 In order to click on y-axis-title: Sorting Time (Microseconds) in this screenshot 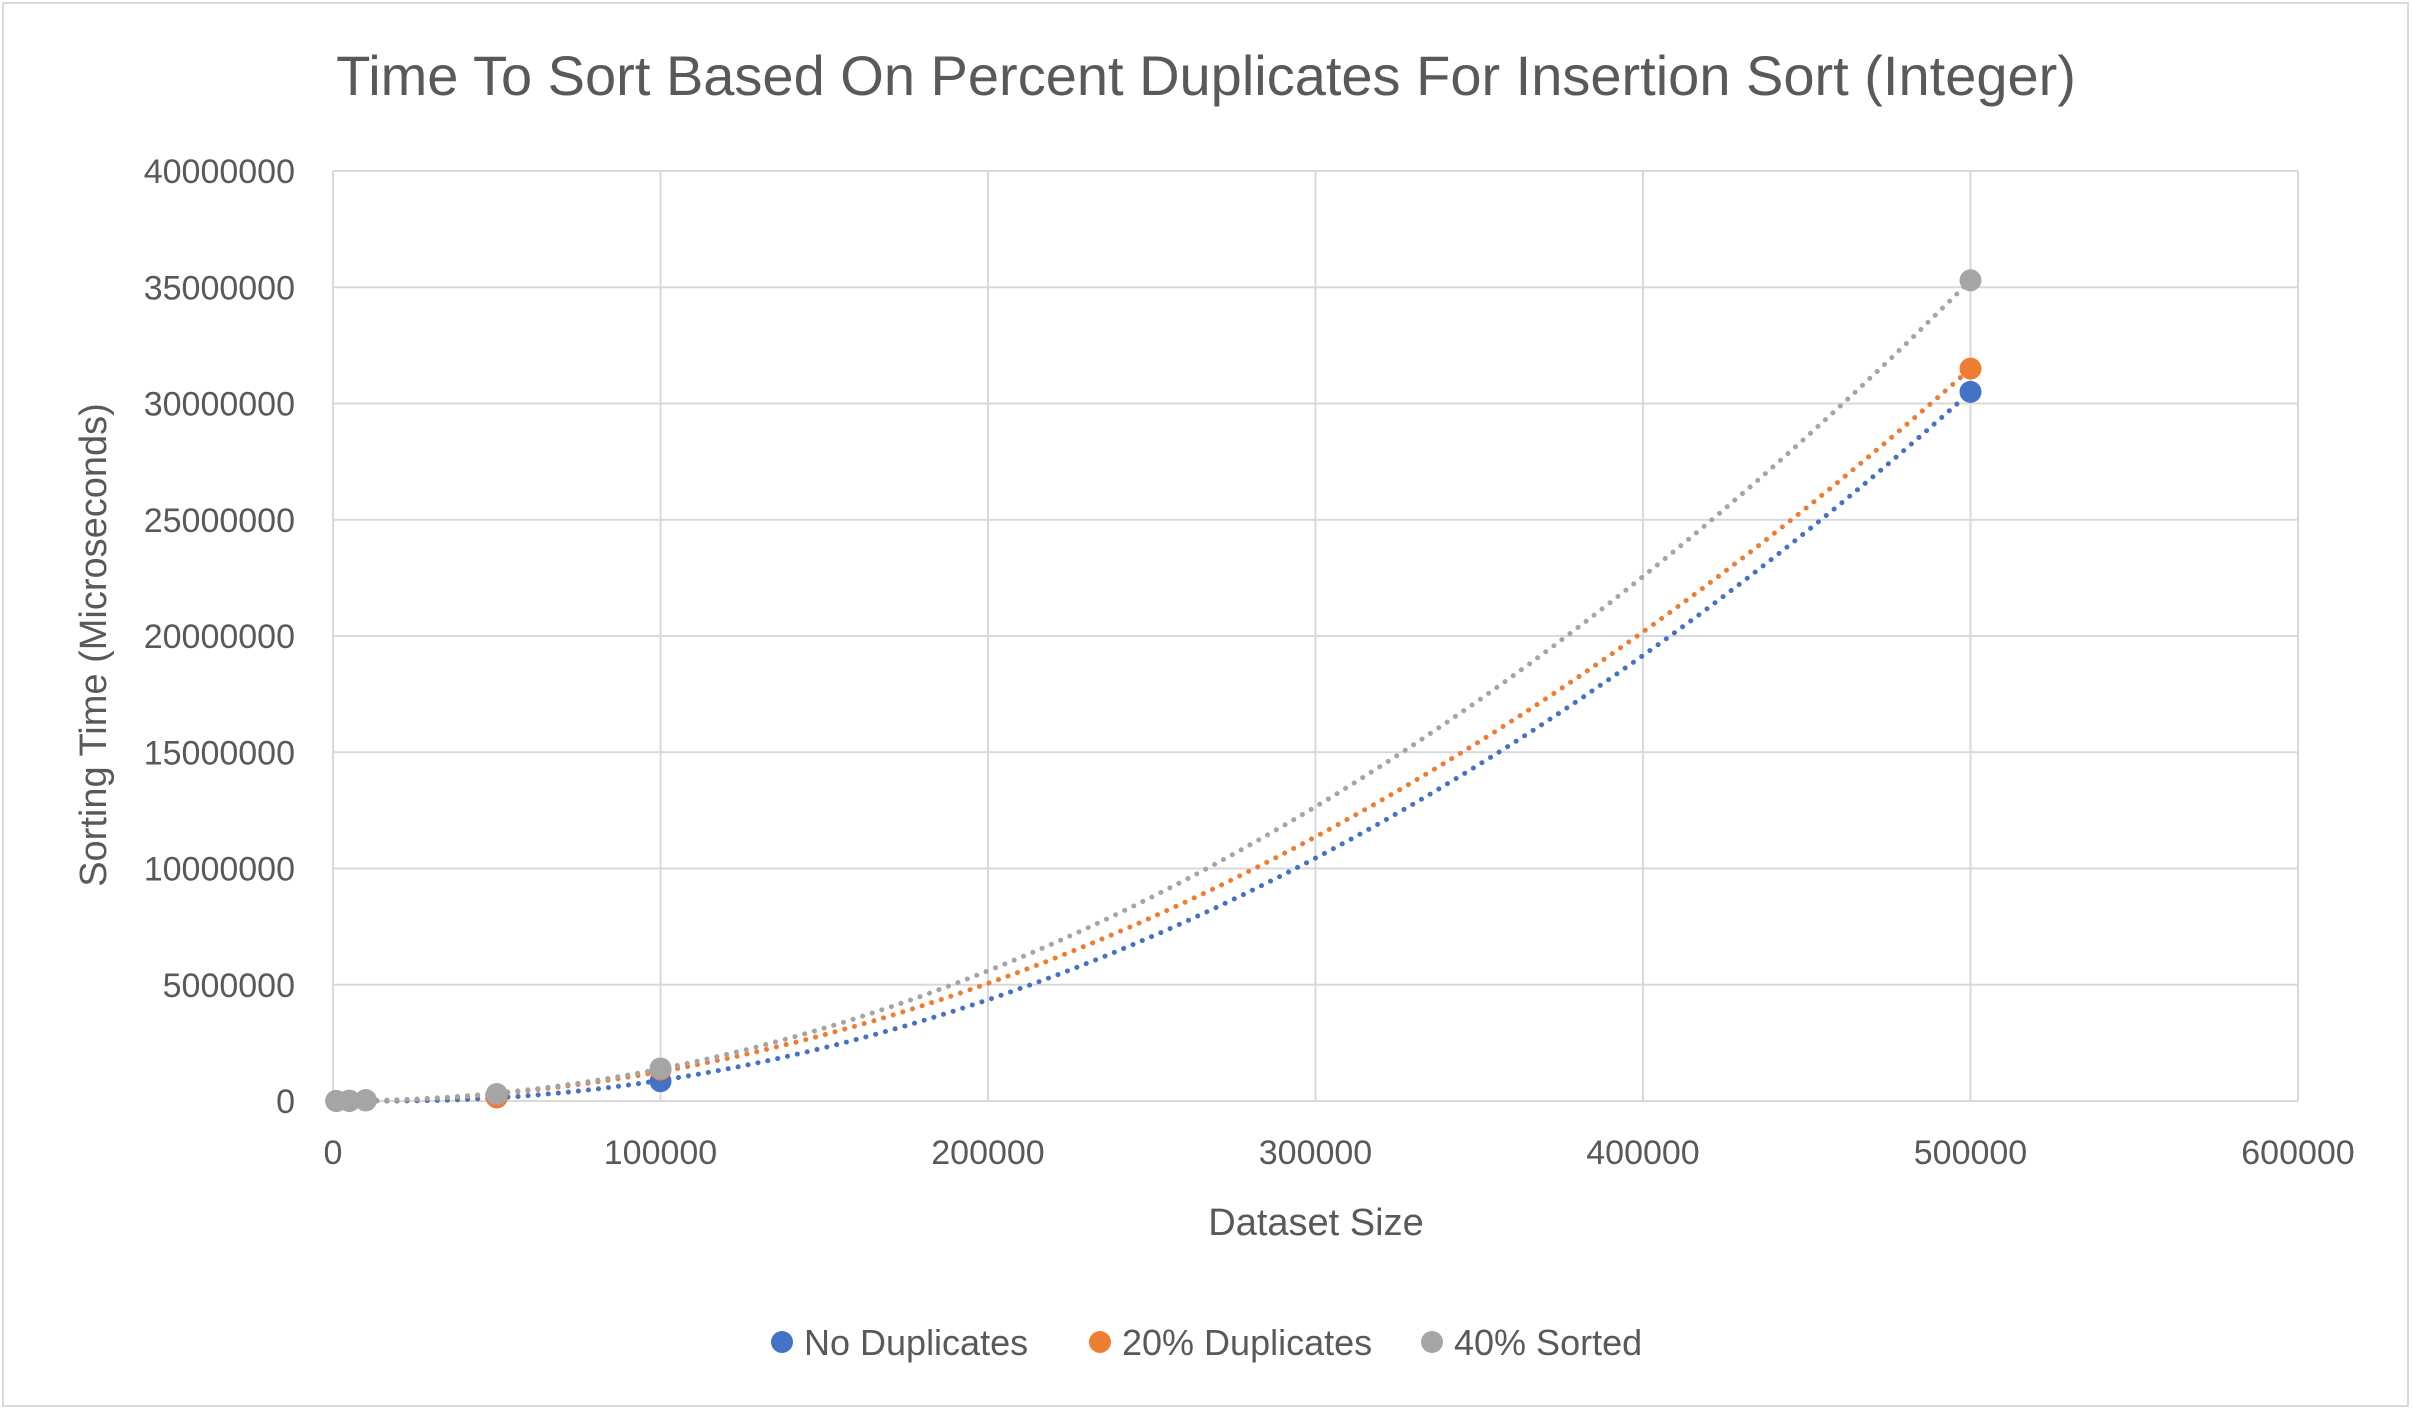, I will do `click(94, 645)`.